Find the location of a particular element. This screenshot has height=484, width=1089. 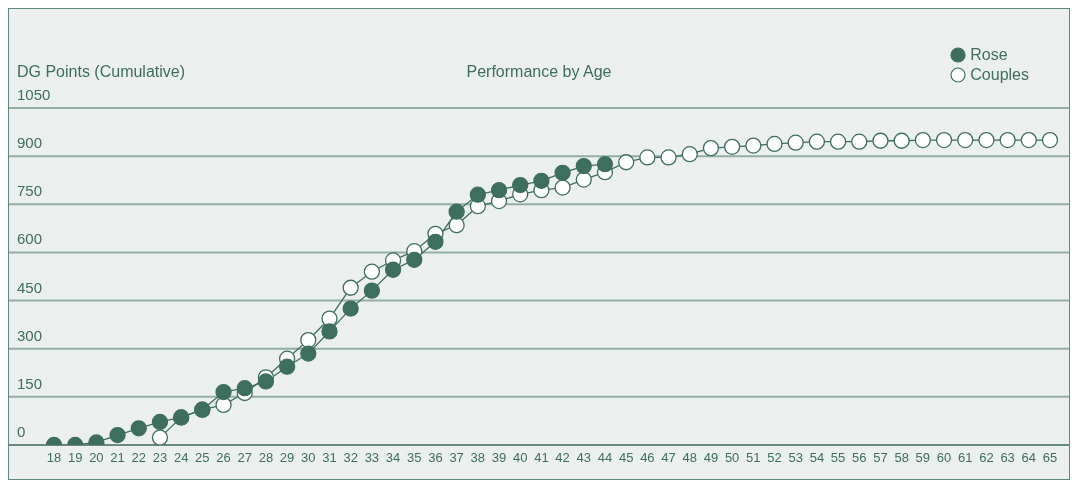

x-tick-label: 61 is located at coordinates (965, 458).